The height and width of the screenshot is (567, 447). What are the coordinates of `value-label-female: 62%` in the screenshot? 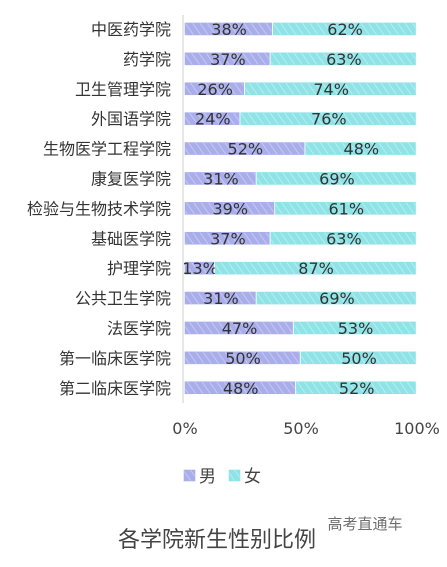 It's located at (345, 29).